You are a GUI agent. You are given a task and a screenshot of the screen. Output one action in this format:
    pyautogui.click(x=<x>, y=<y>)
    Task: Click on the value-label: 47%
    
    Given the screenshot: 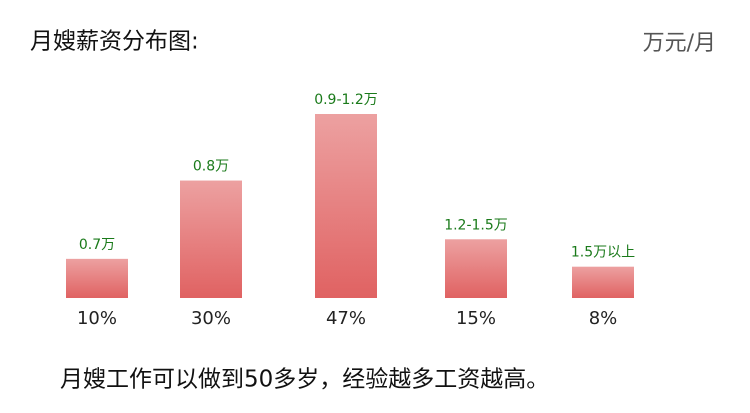 What is the action you would take?
    pyautogui.click(x=346, y=318)
    